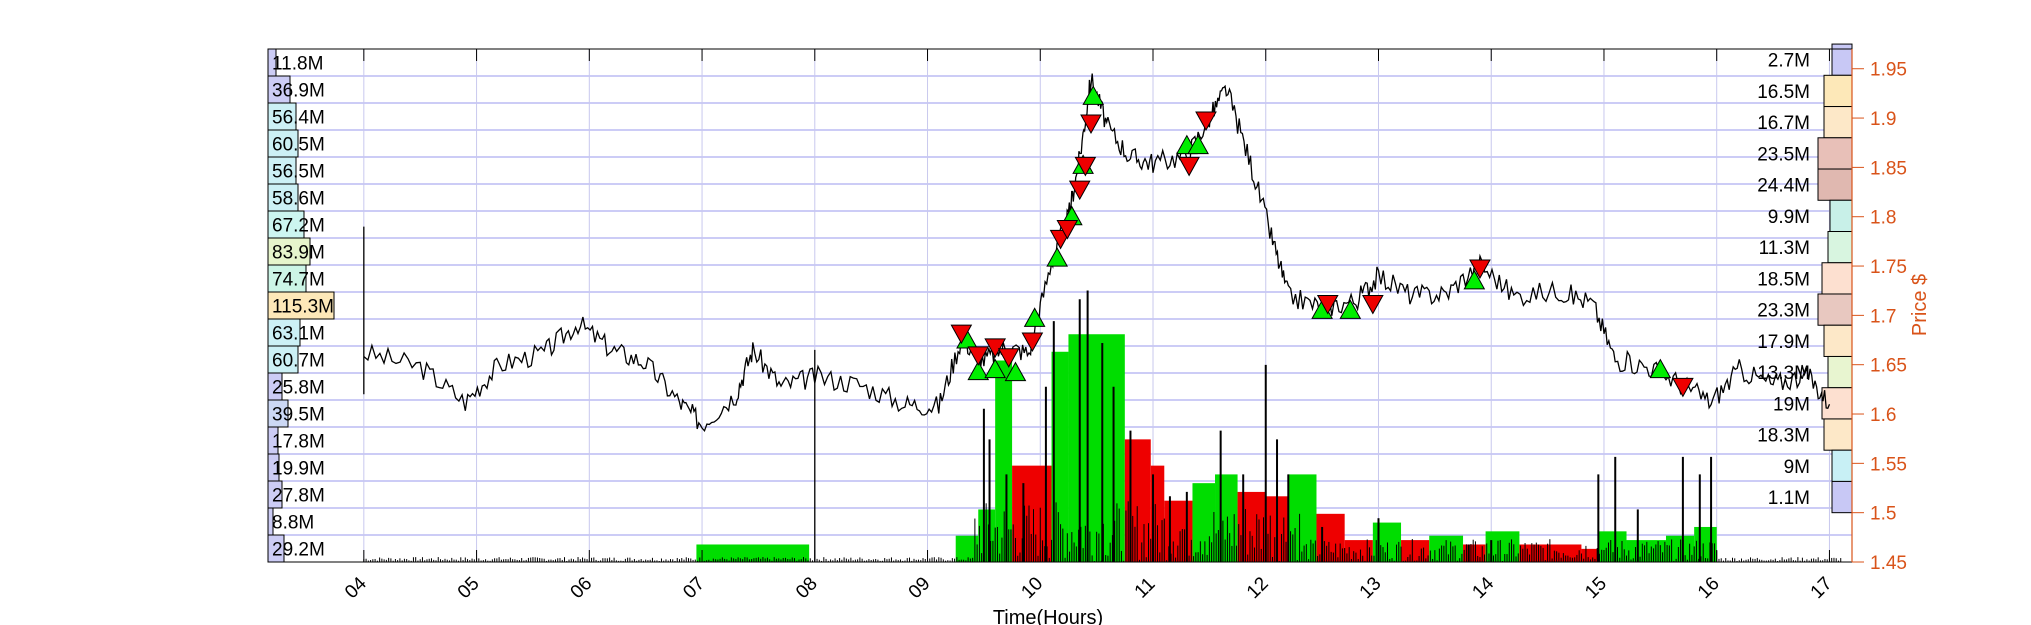  I want to click on price-tick-label: 1.6, so click(1883, 415).